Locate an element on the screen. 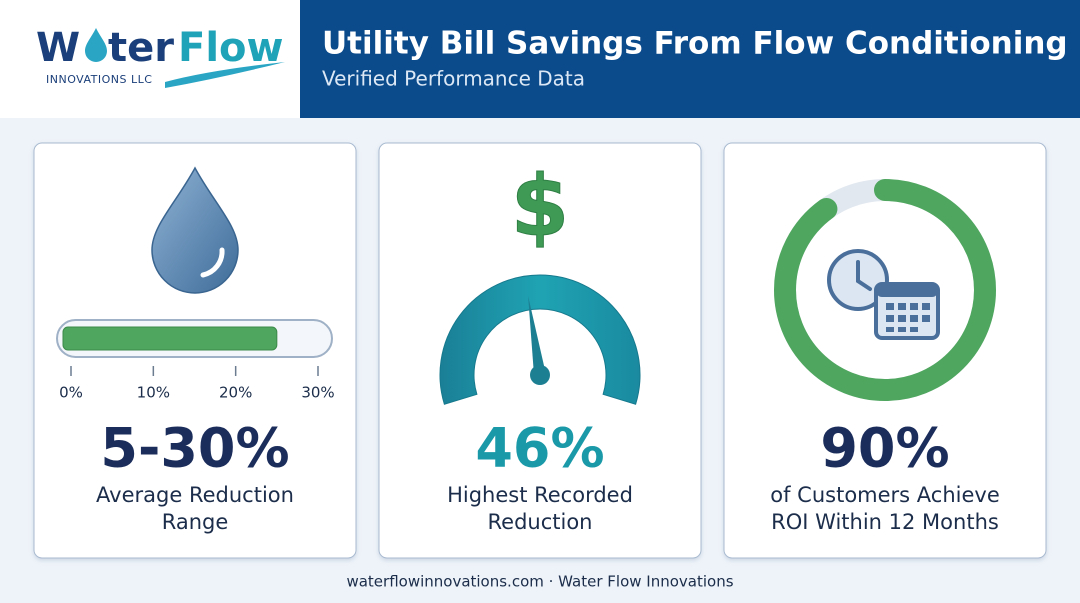 The height and width of the screenshot is (603, 1080). caption: ROI Within 12 Months is located at coordinates (885, 522).